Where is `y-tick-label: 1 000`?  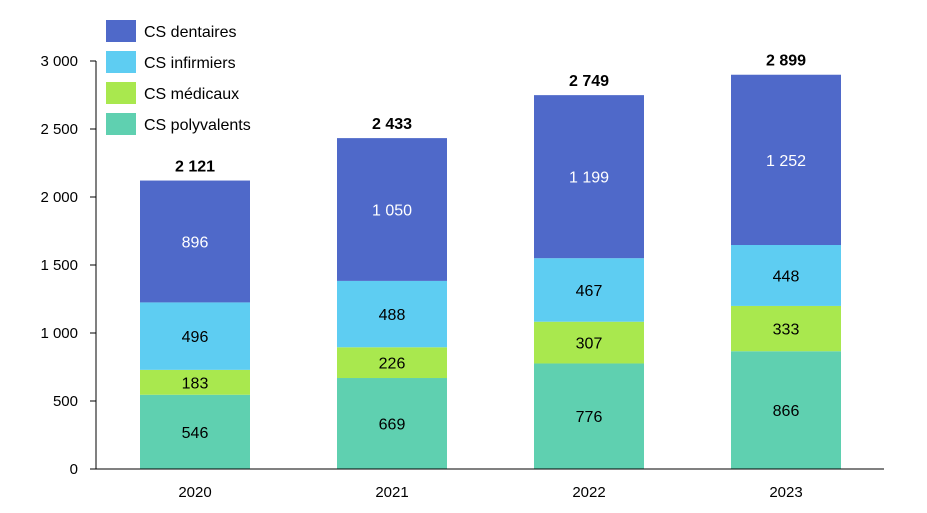 y-tick-label: 1 000 is located at coordinates (59, 333).